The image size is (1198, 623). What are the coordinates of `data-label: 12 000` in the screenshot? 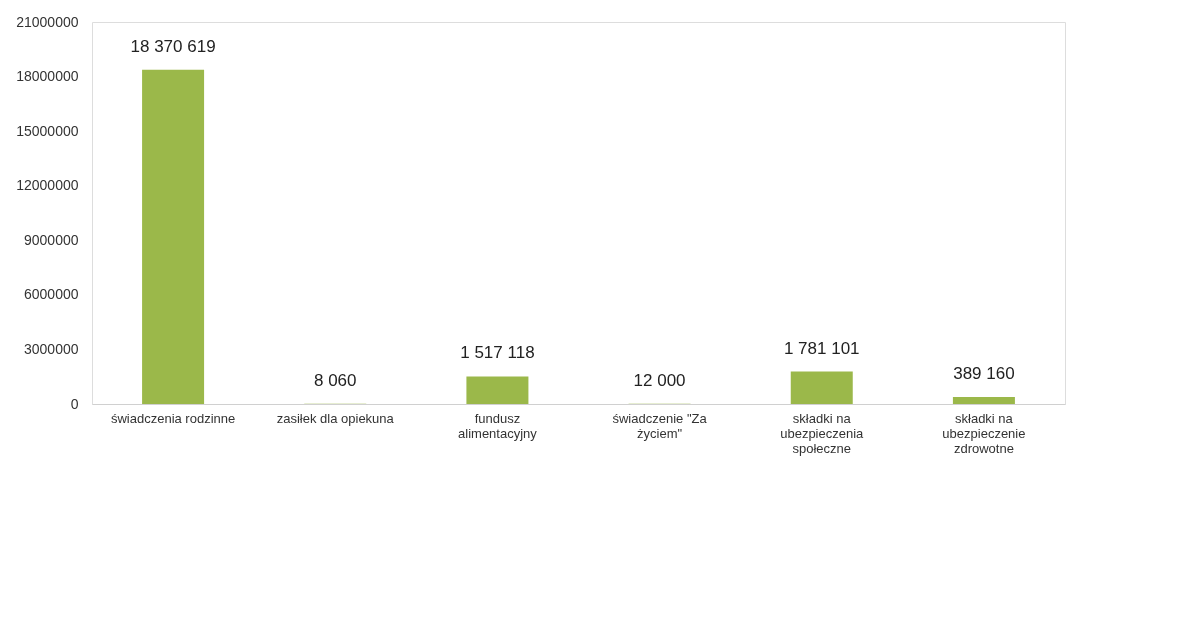 It's located at (659, 380).